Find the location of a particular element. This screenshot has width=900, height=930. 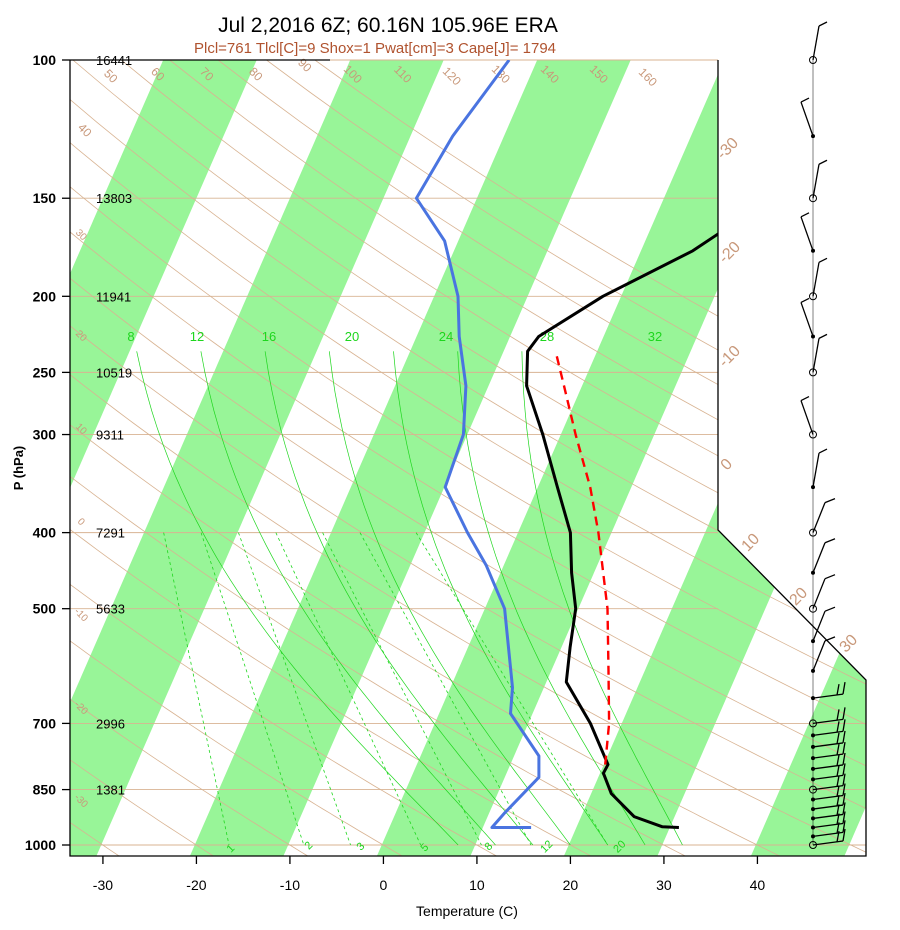

moist-adiabat-label: 16 is located at coordinates (269, 336).